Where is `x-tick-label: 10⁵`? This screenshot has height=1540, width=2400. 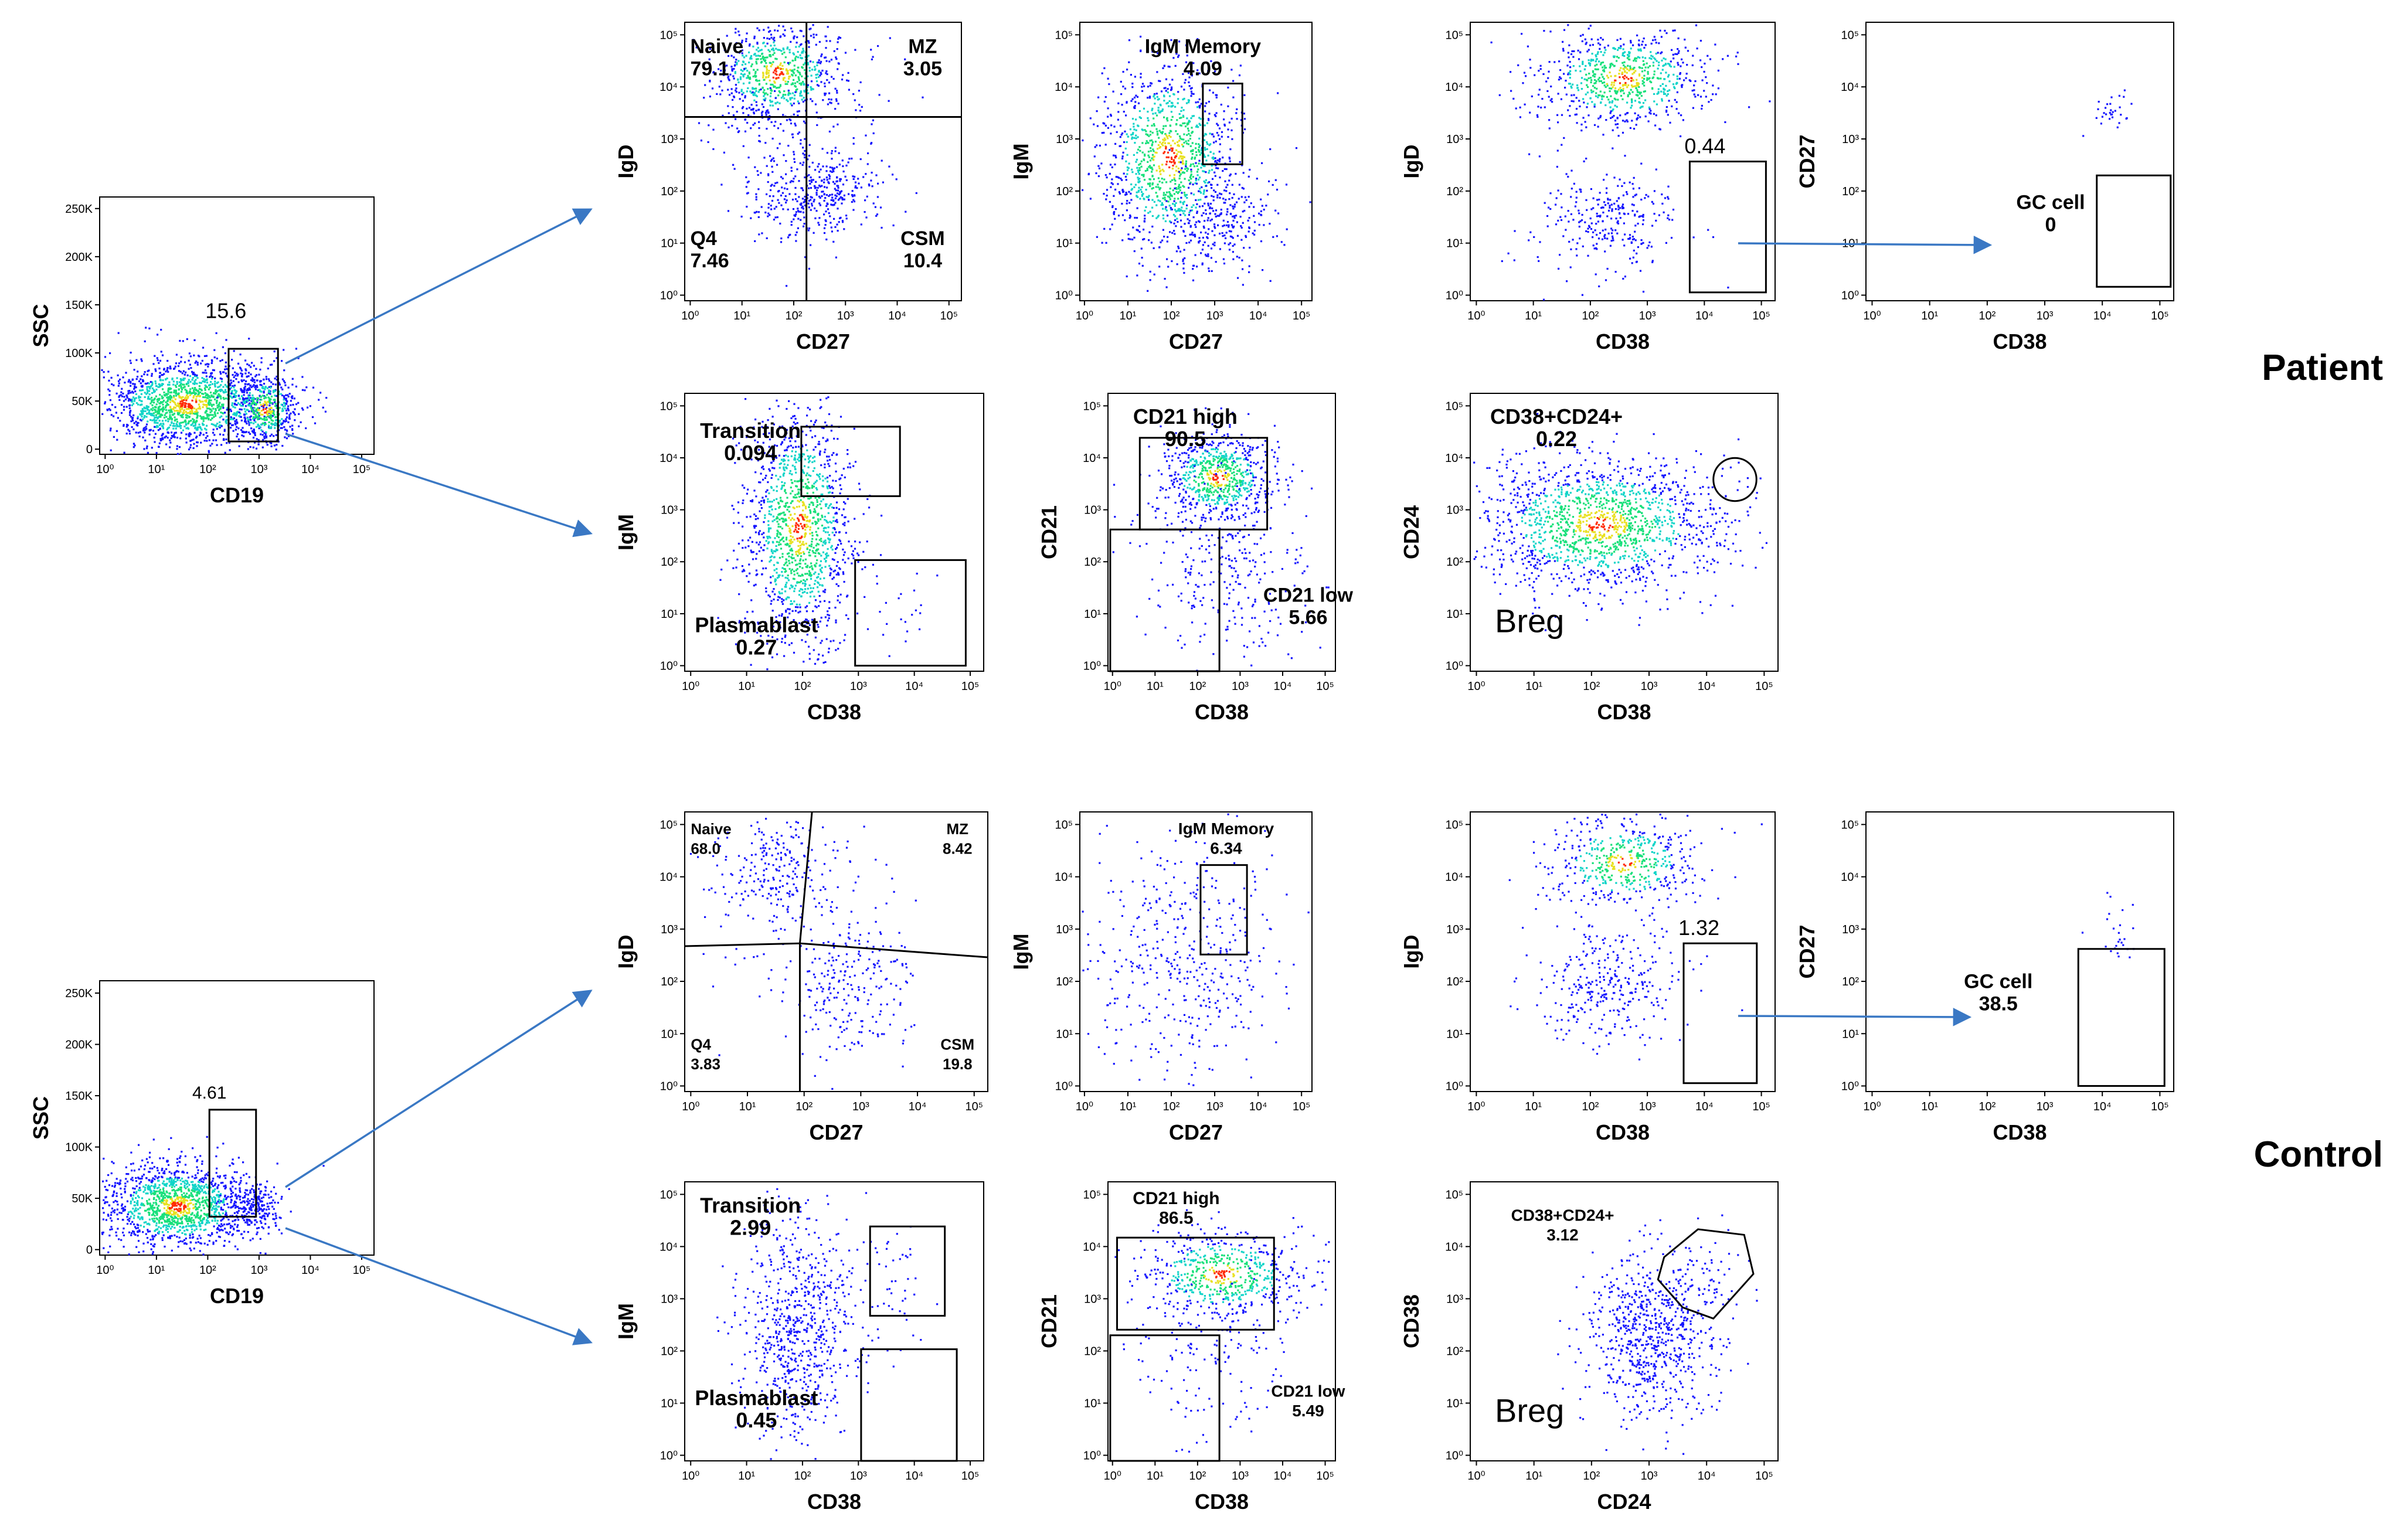 x-tick-label: 10⁵ is located at coordinates (949, 316).